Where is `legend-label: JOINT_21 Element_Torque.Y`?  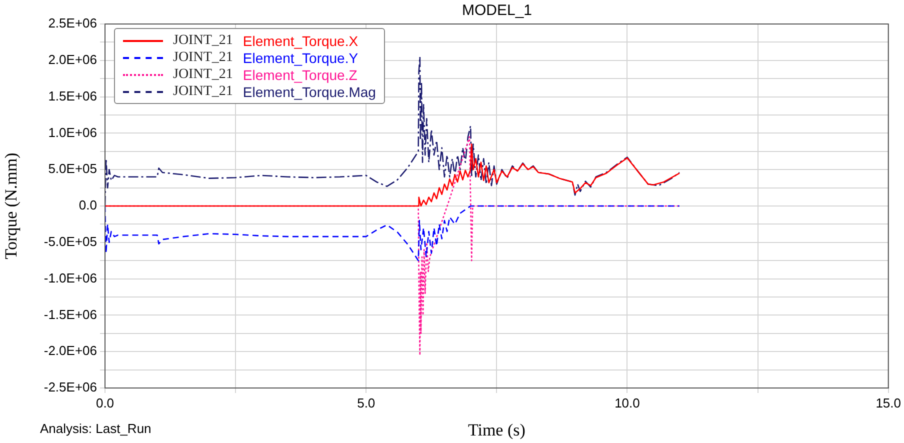
legend-label: JOINT_21 Element_Torque.Y is located at coordinates (265, 58).